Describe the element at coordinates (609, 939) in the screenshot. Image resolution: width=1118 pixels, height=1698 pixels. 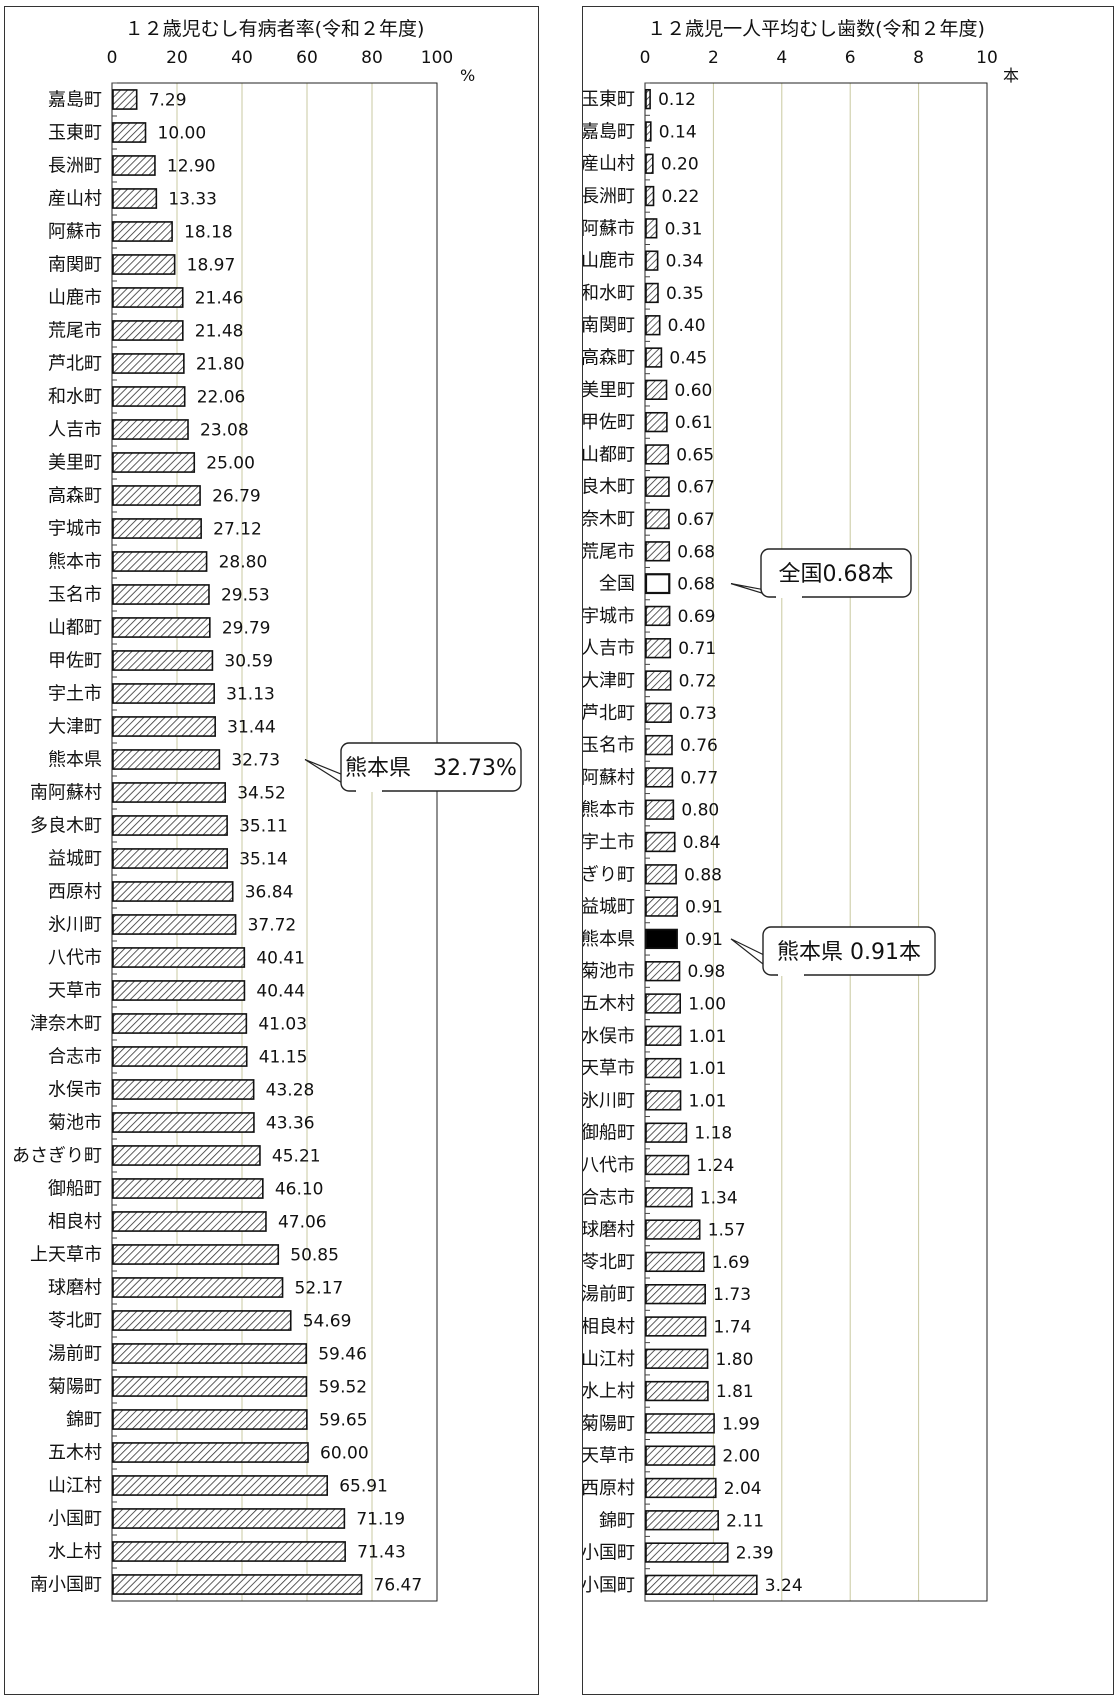
I see `category-label: 熊本県` at that location.